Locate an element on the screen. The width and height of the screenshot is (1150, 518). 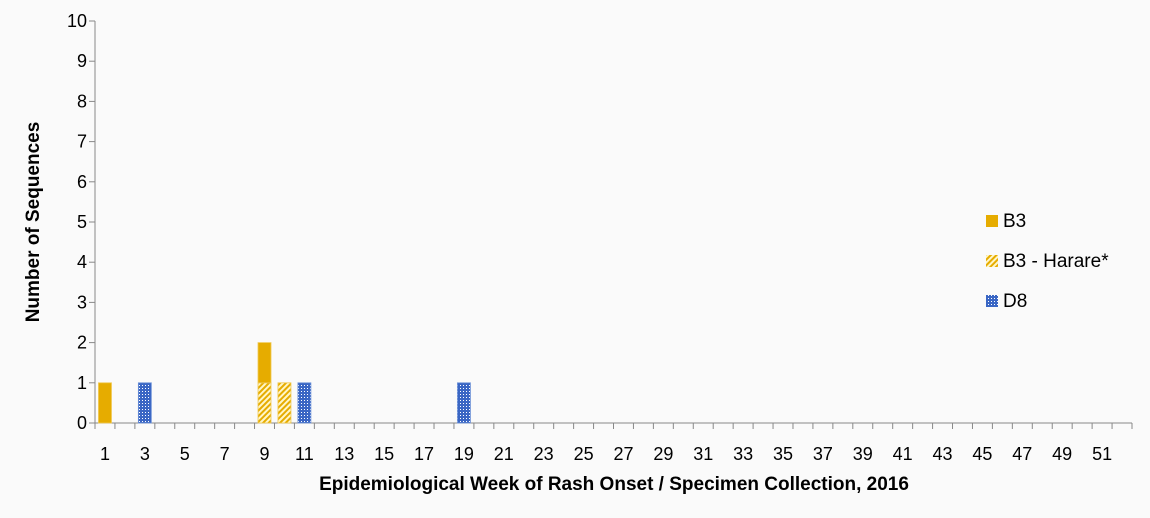
x-tick-label: 41 is located at coordinates (903, 454).